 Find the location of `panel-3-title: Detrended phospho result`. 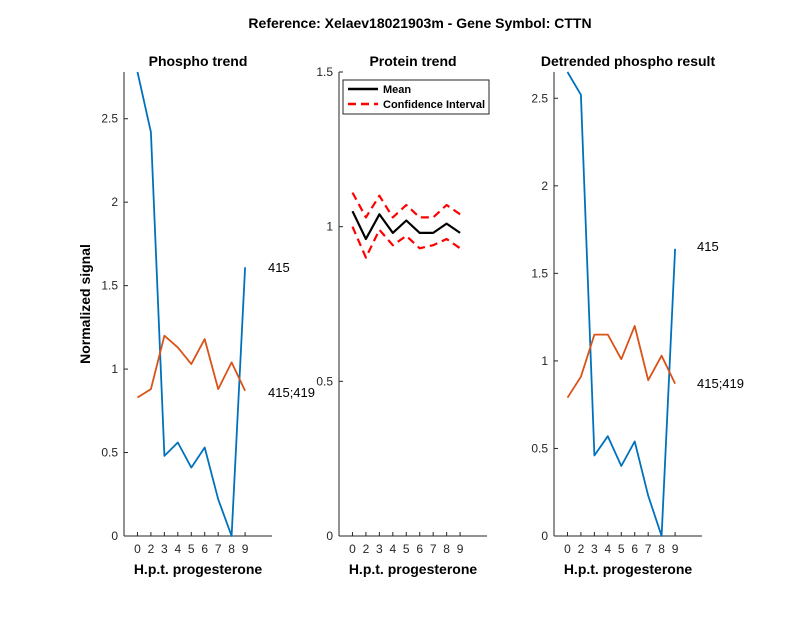

panel-3-title: Detrended phospho result is located at coordinates (628, 61).